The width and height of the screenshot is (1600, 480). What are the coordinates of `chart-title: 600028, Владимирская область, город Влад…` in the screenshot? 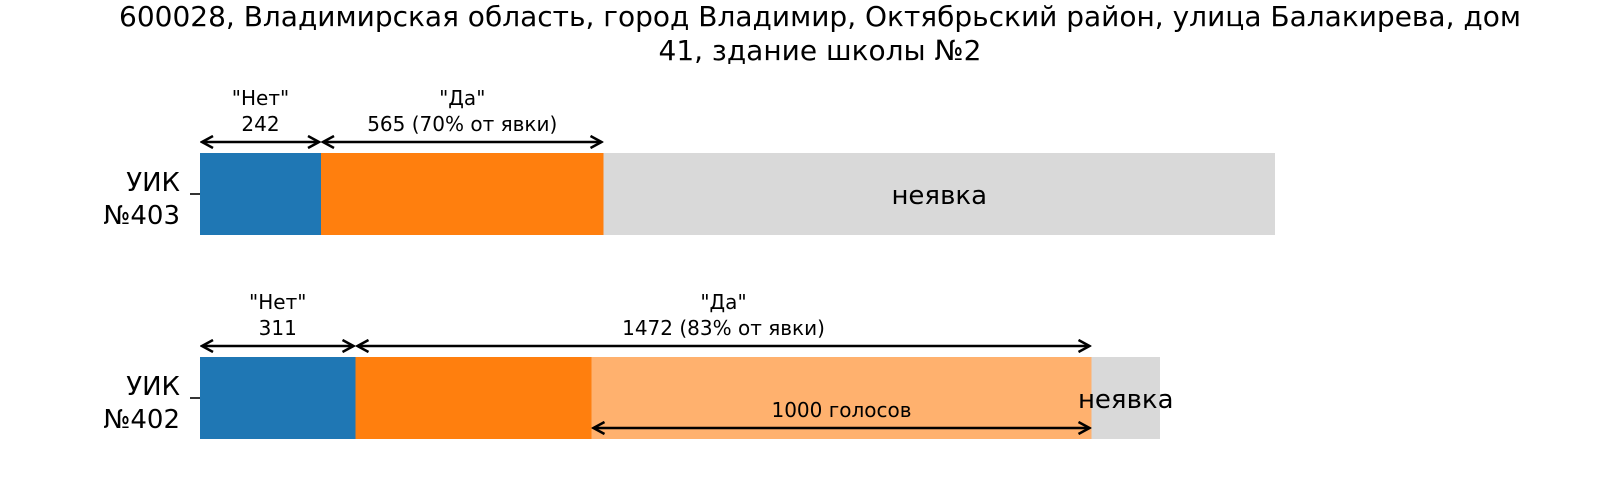 It's located at (820, 33).